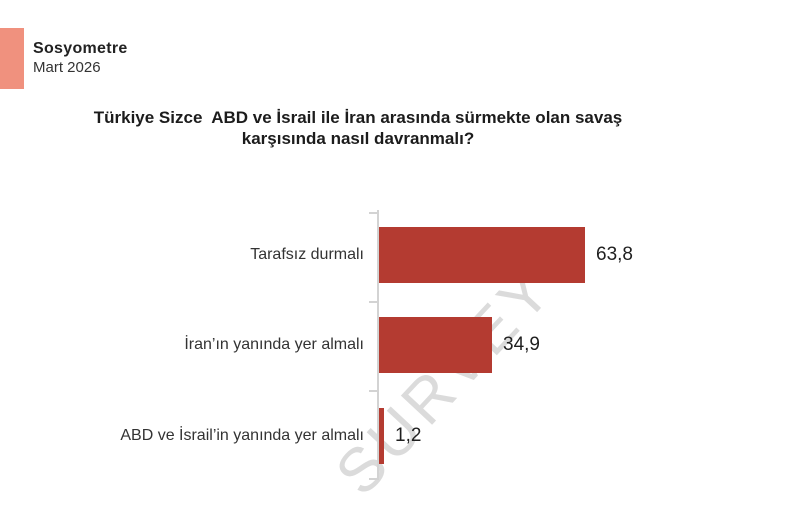 This screenshot has height=526, width=787. Describe the element at coordinates (378, 345) in the screenshot. I see `y-axis-line` at that location.